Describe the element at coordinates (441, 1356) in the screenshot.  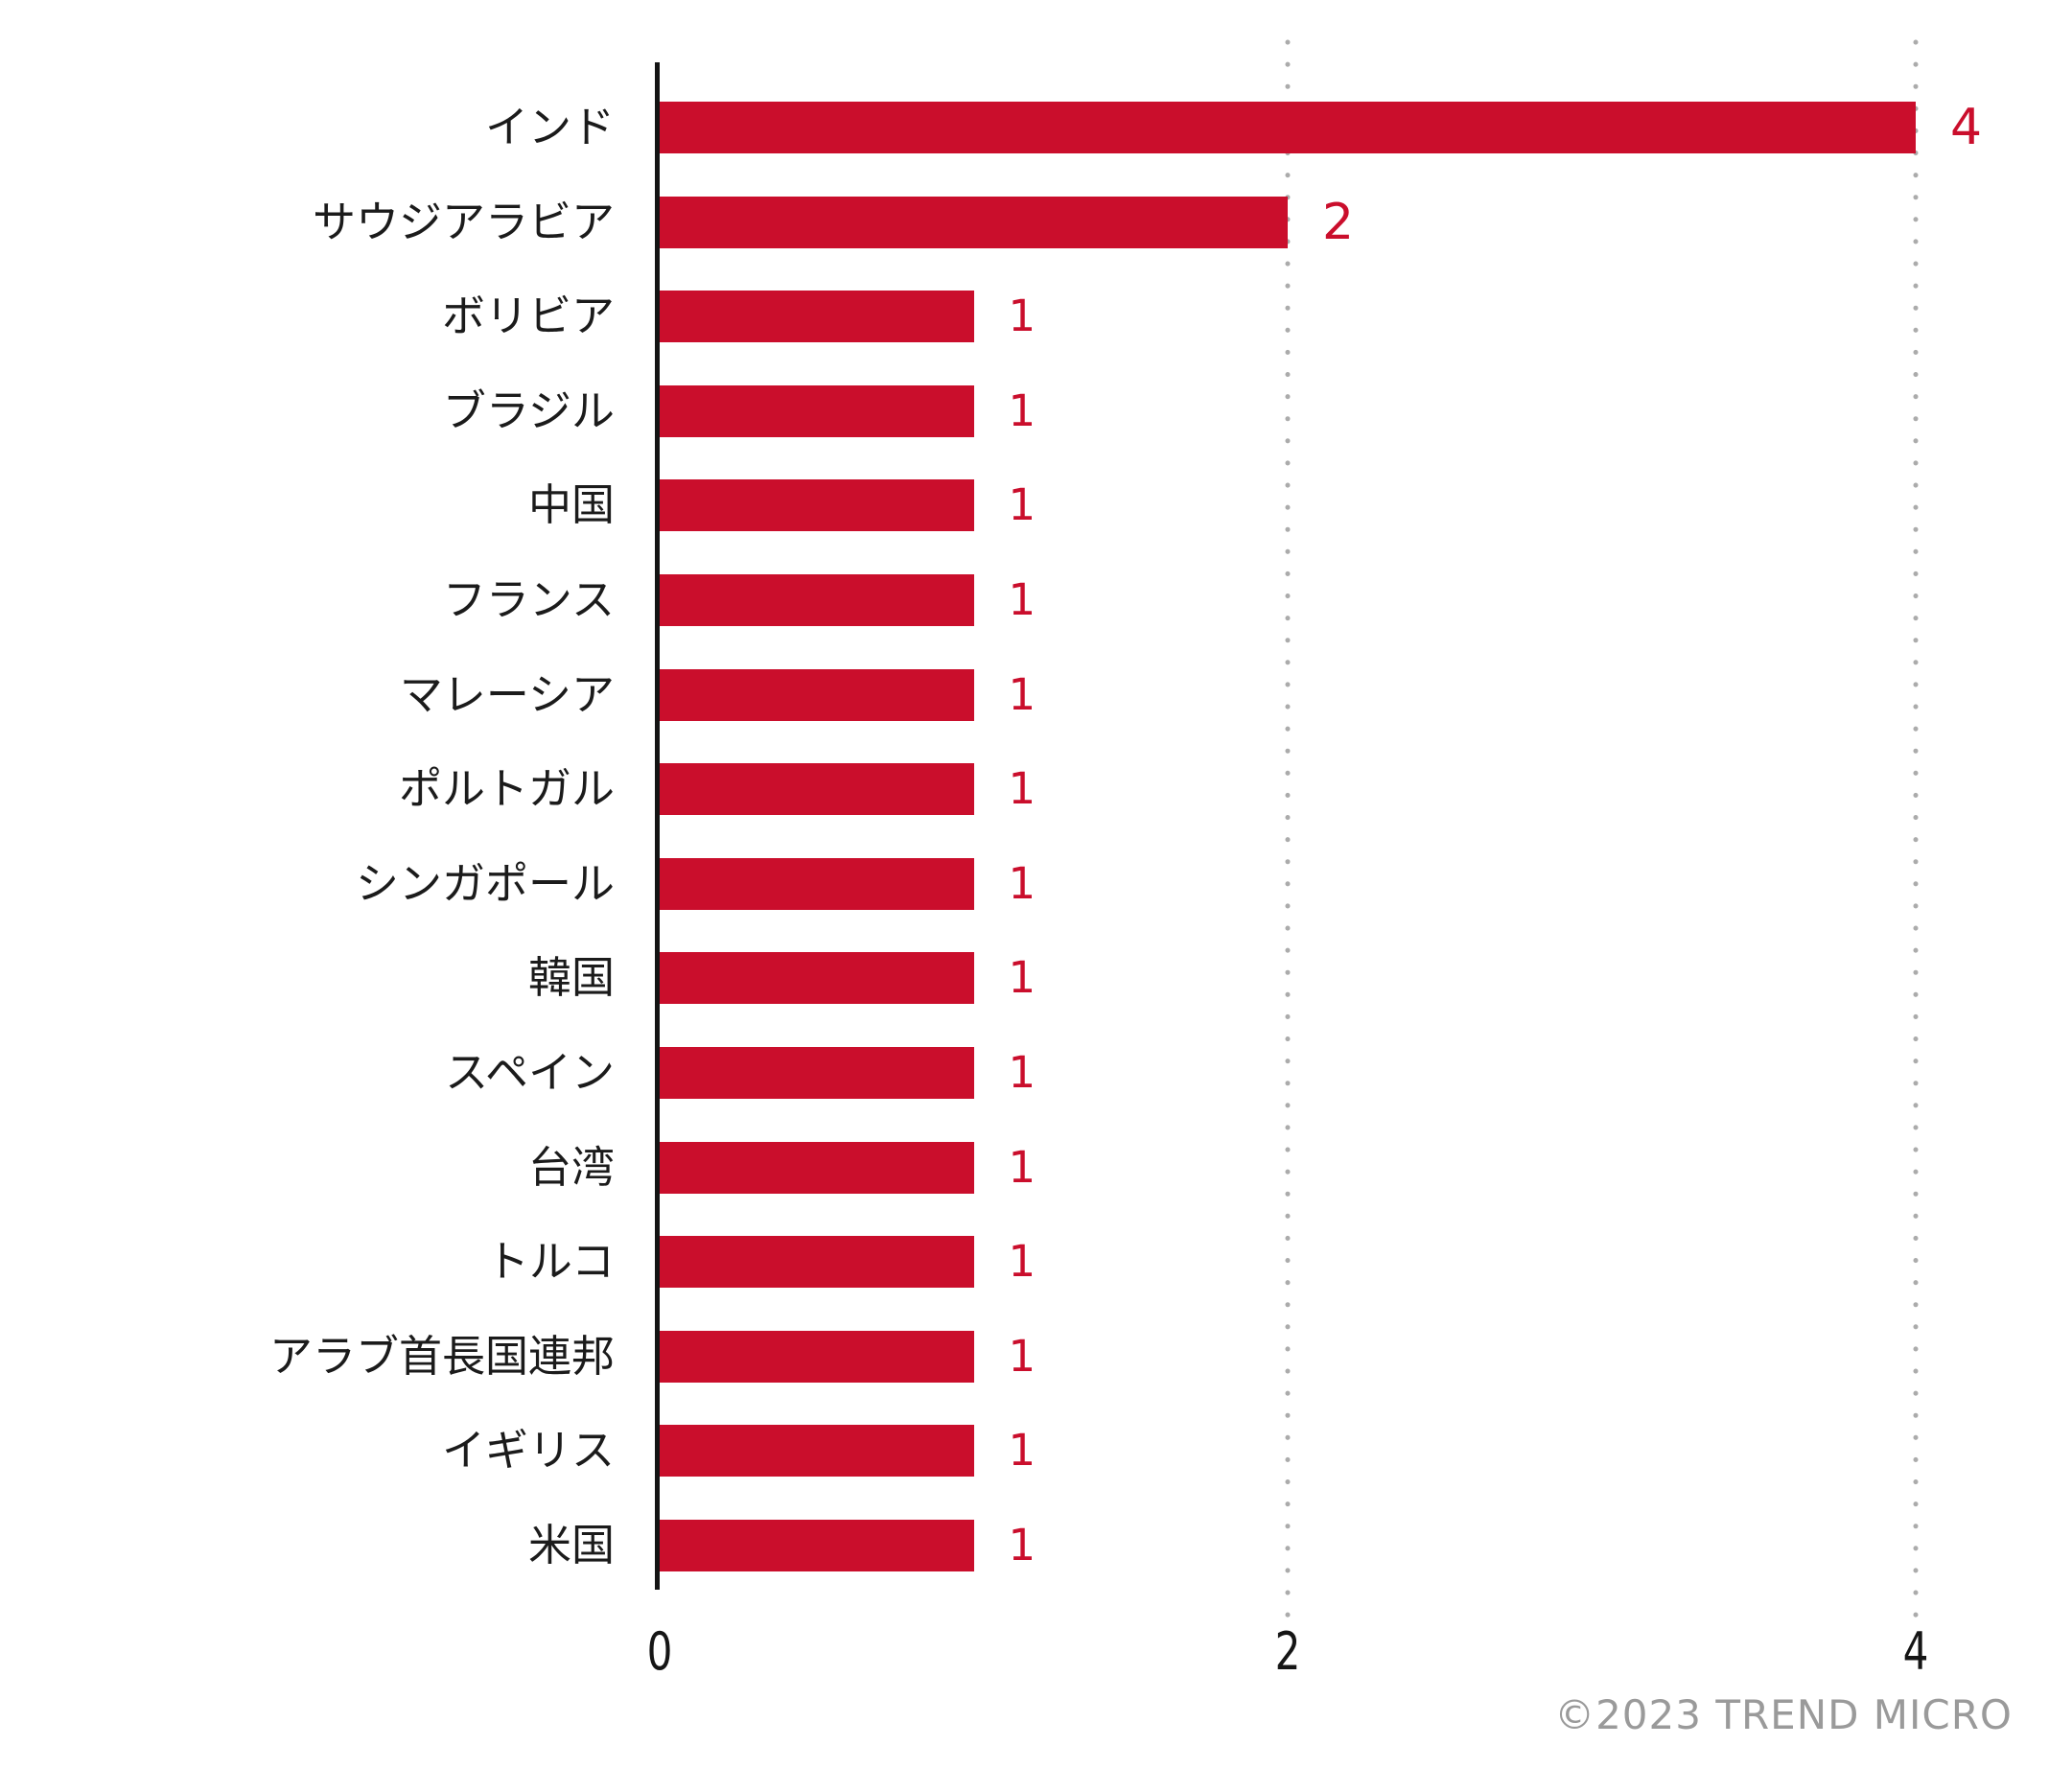
I see `category-label: アラブ首長国連邦` at that location.